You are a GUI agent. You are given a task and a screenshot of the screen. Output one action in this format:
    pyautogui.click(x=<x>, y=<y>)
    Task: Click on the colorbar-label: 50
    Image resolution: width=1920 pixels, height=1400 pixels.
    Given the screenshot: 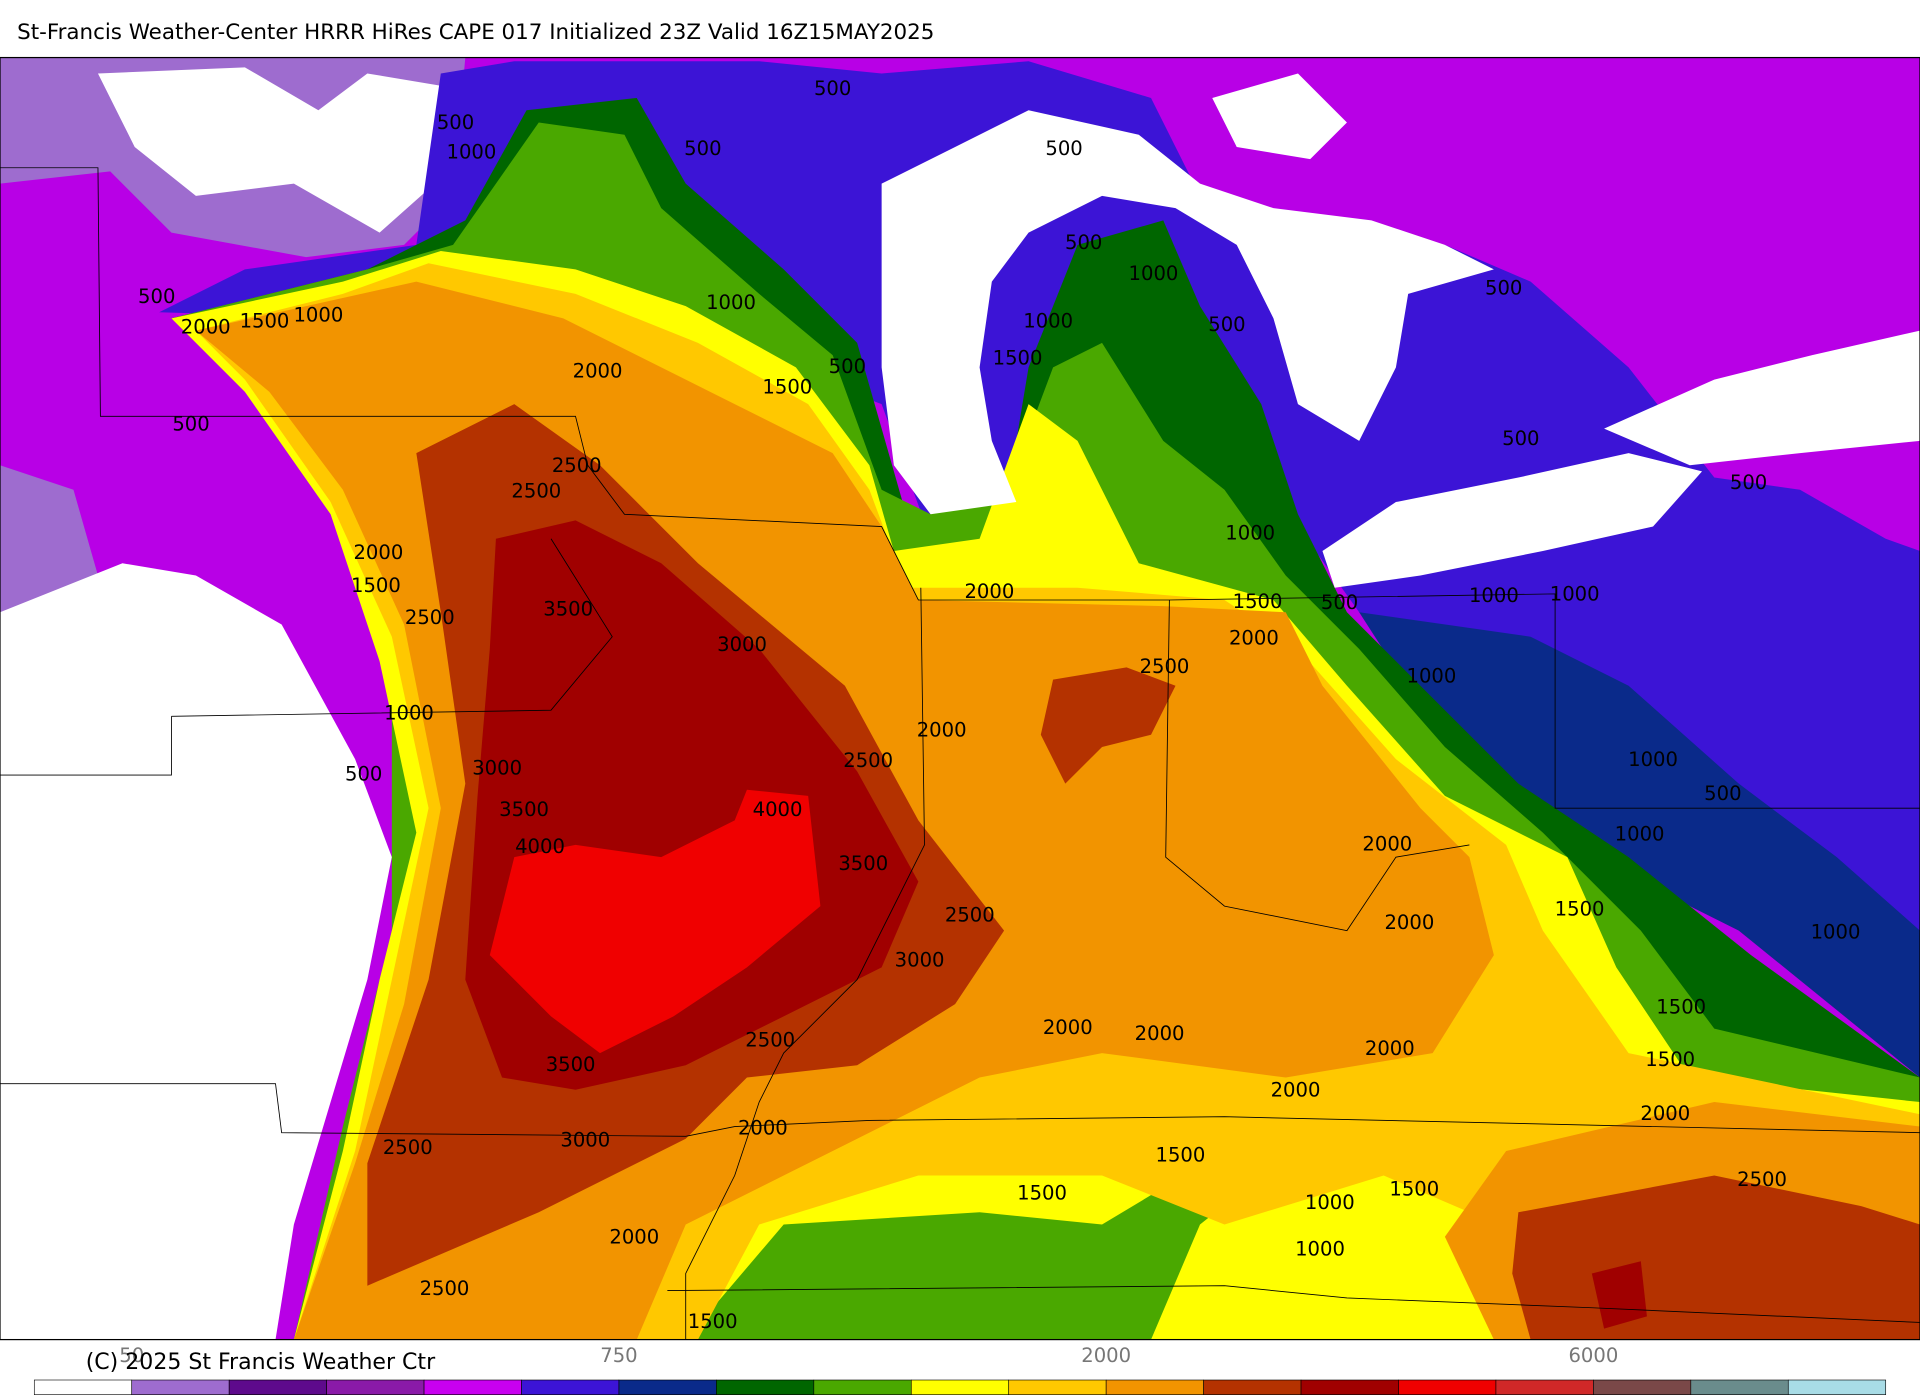 What is the action you would take?
    pyautogui.click(x=131, y=1355)
    